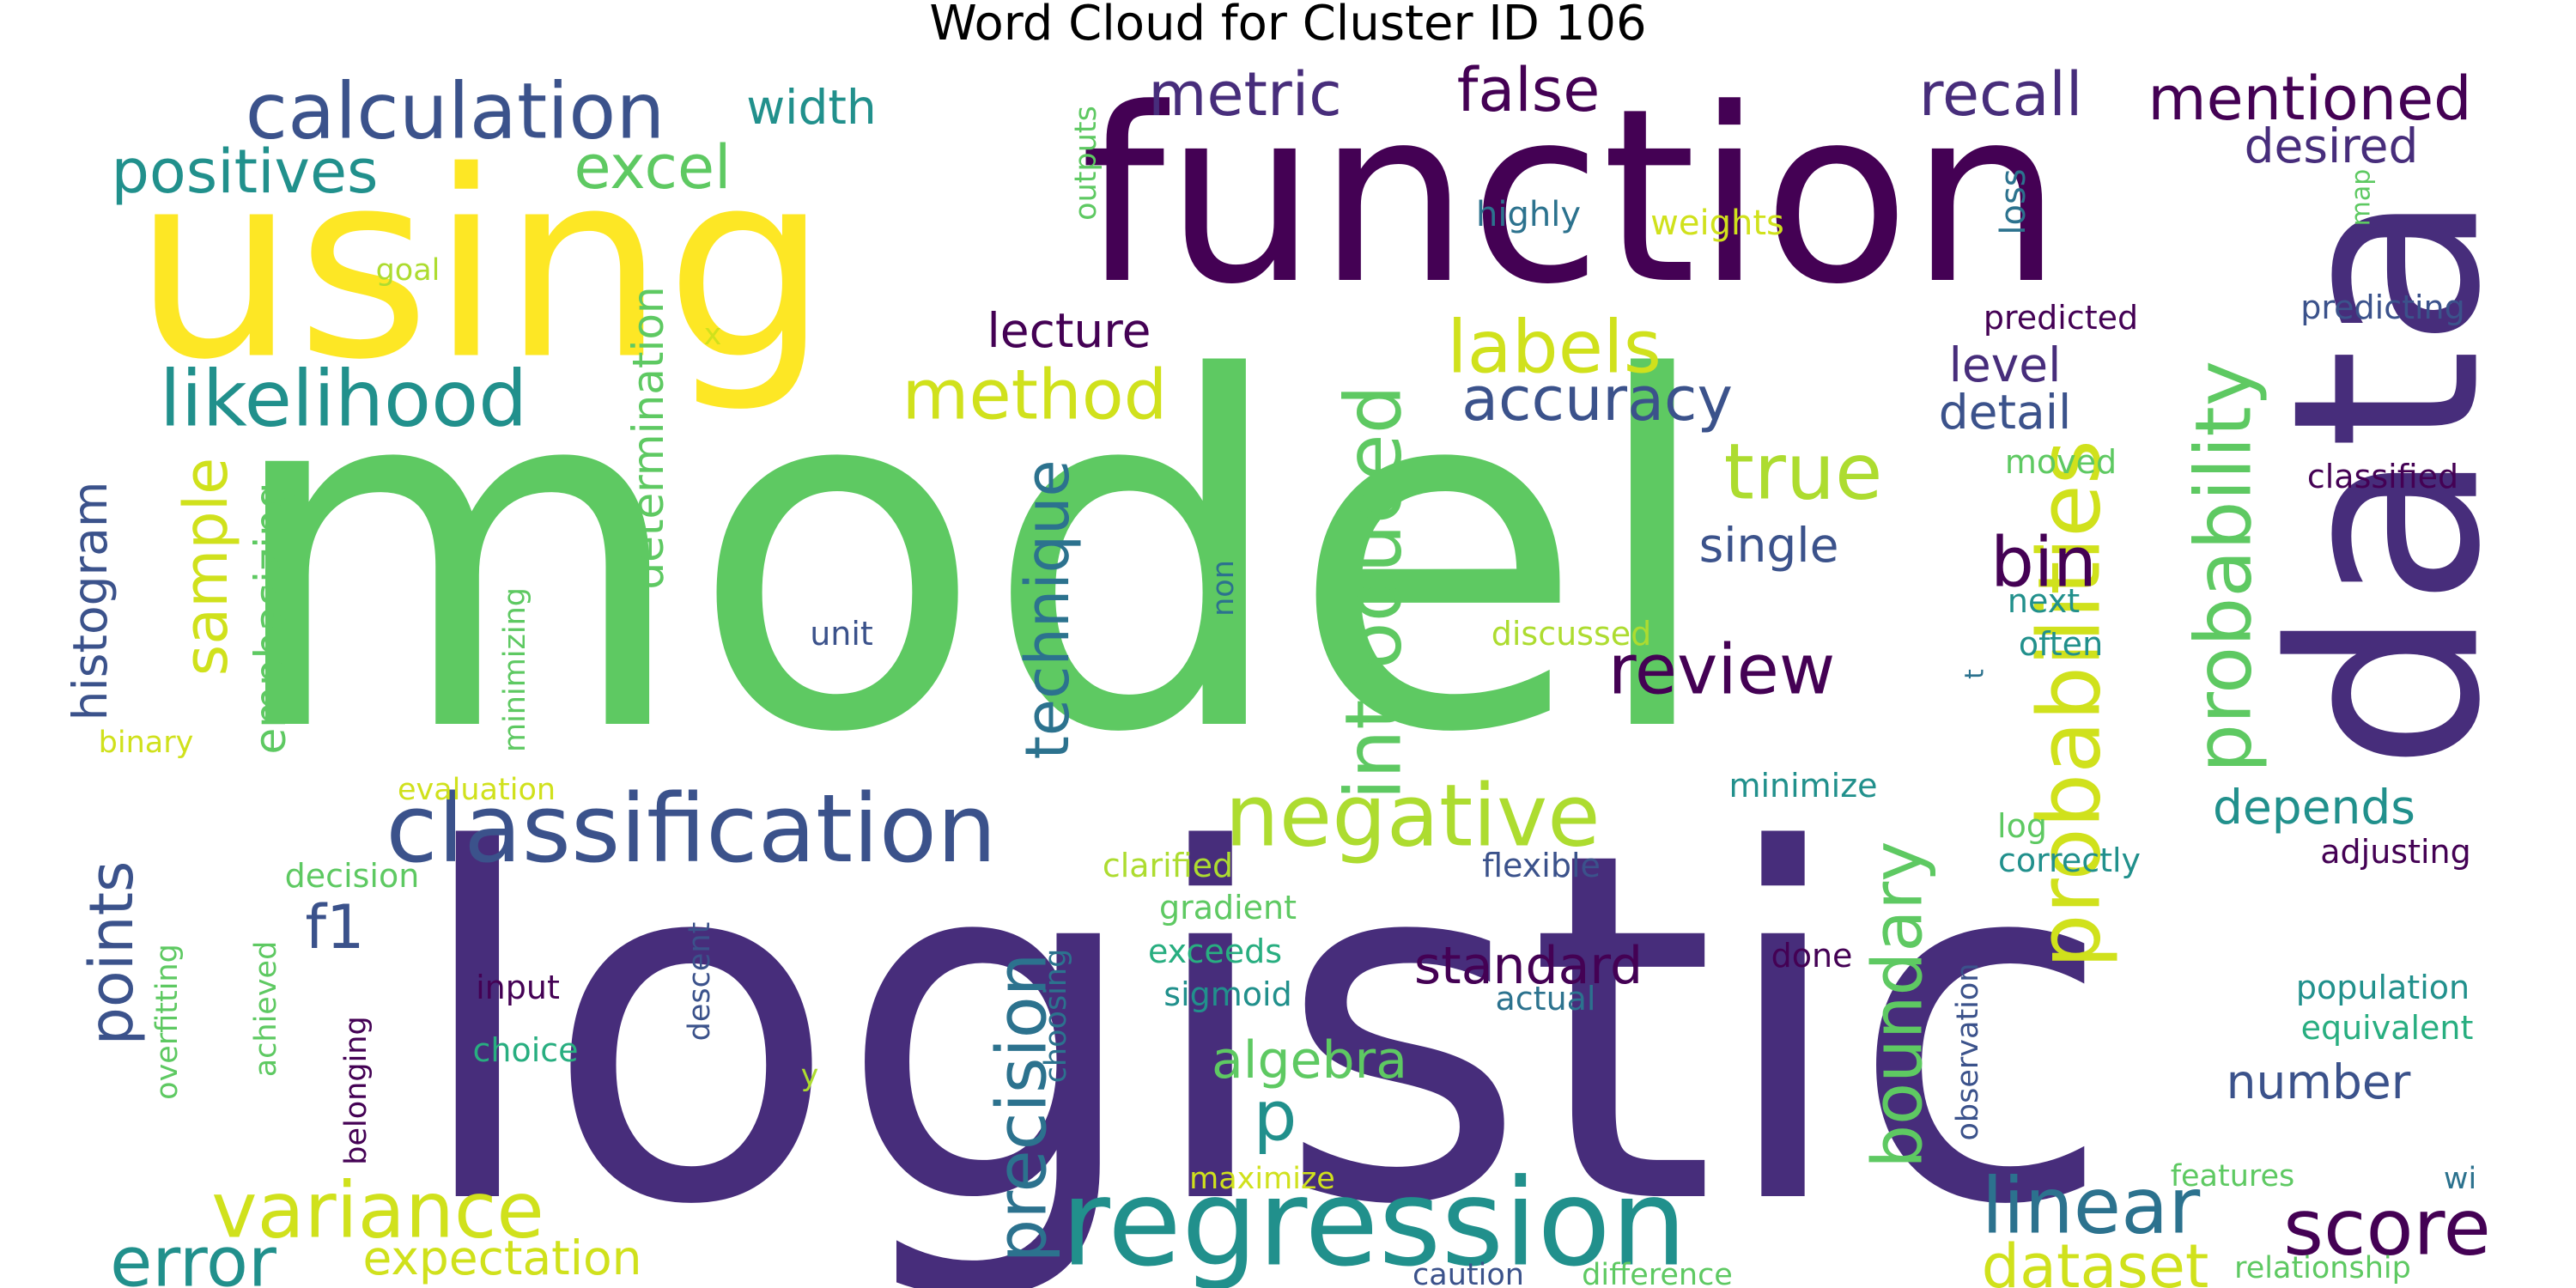 The image size is (2576, 1288). What do you see at coordinates (525, 1050) in the screenshot?
I see `word-choice: choice` at bounding box center [525, 1050].